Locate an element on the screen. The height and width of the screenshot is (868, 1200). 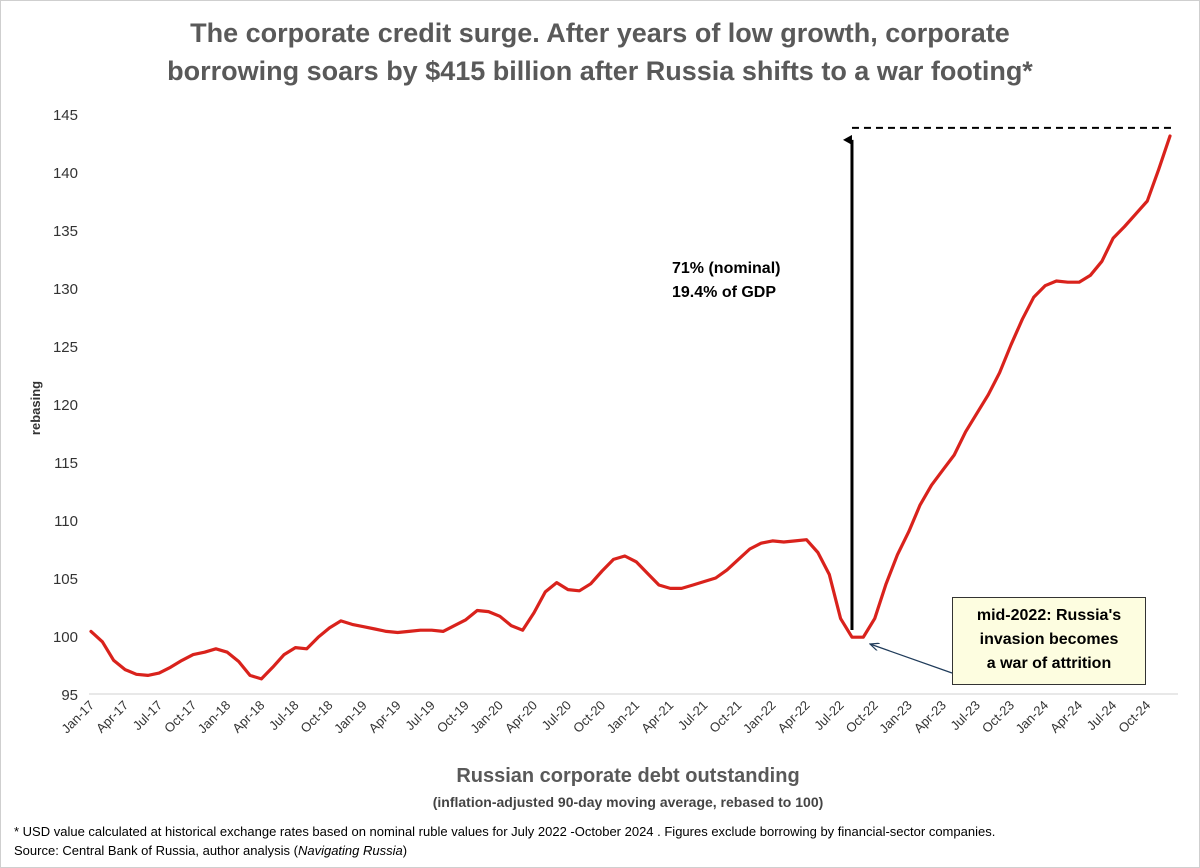
y-tick-label: 95 is located at coordinates (69, 695).